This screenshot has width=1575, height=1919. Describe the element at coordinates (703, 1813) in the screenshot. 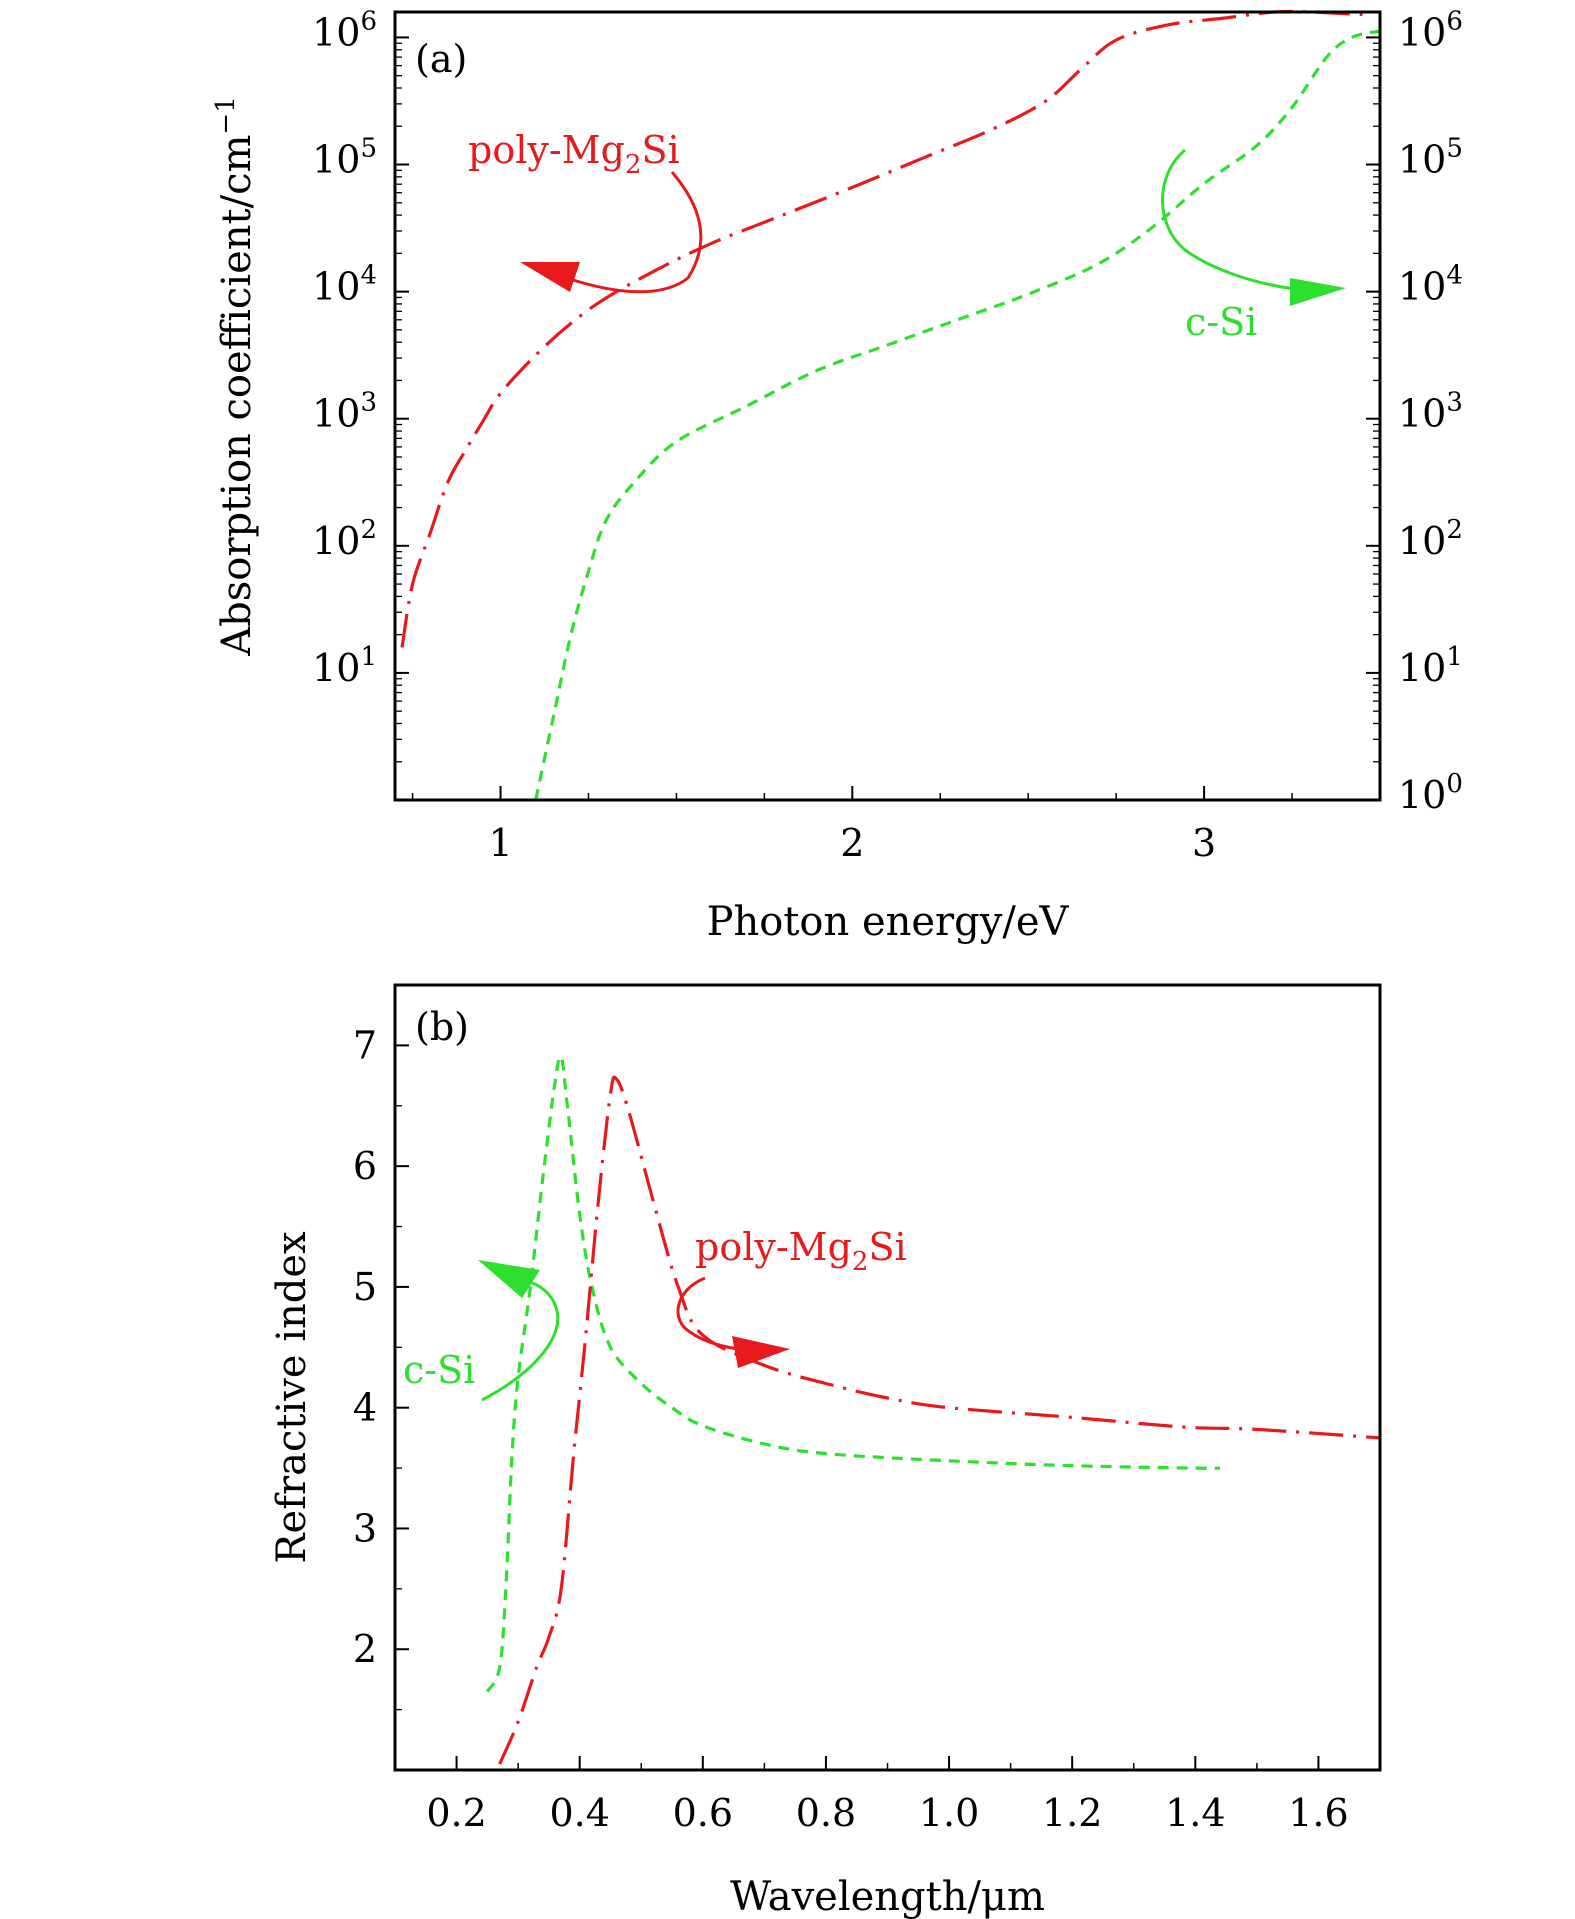

I see `x-tick-label: 0.6` at that location.